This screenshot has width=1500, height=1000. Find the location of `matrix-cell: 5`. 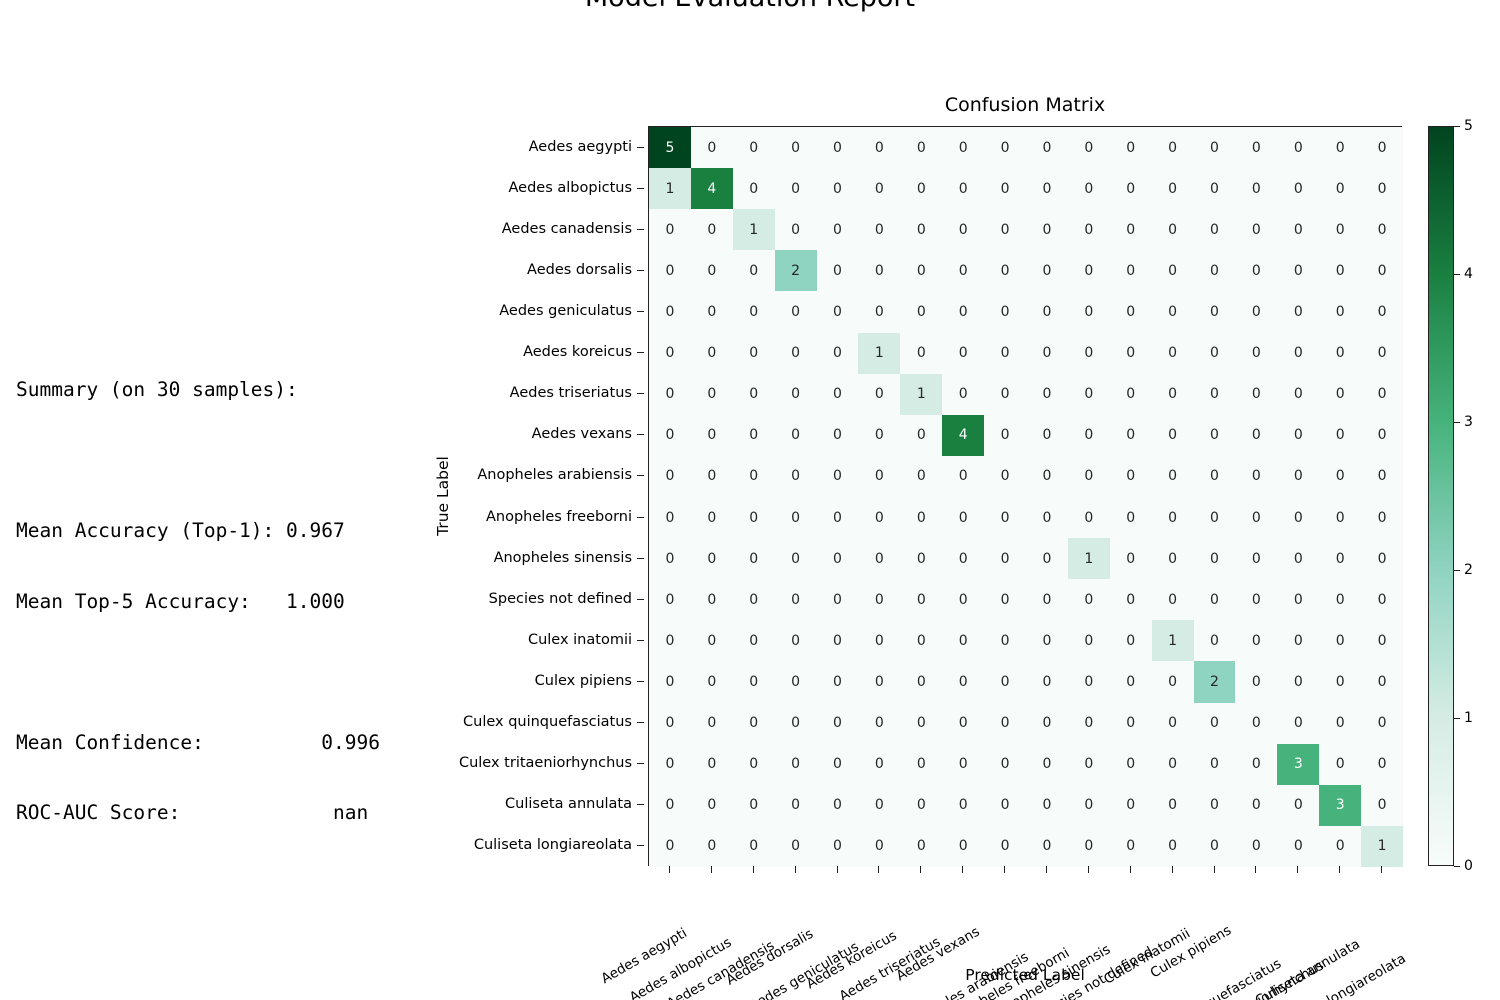

matrix-cell: 5 is located at coordinates (670, 148).